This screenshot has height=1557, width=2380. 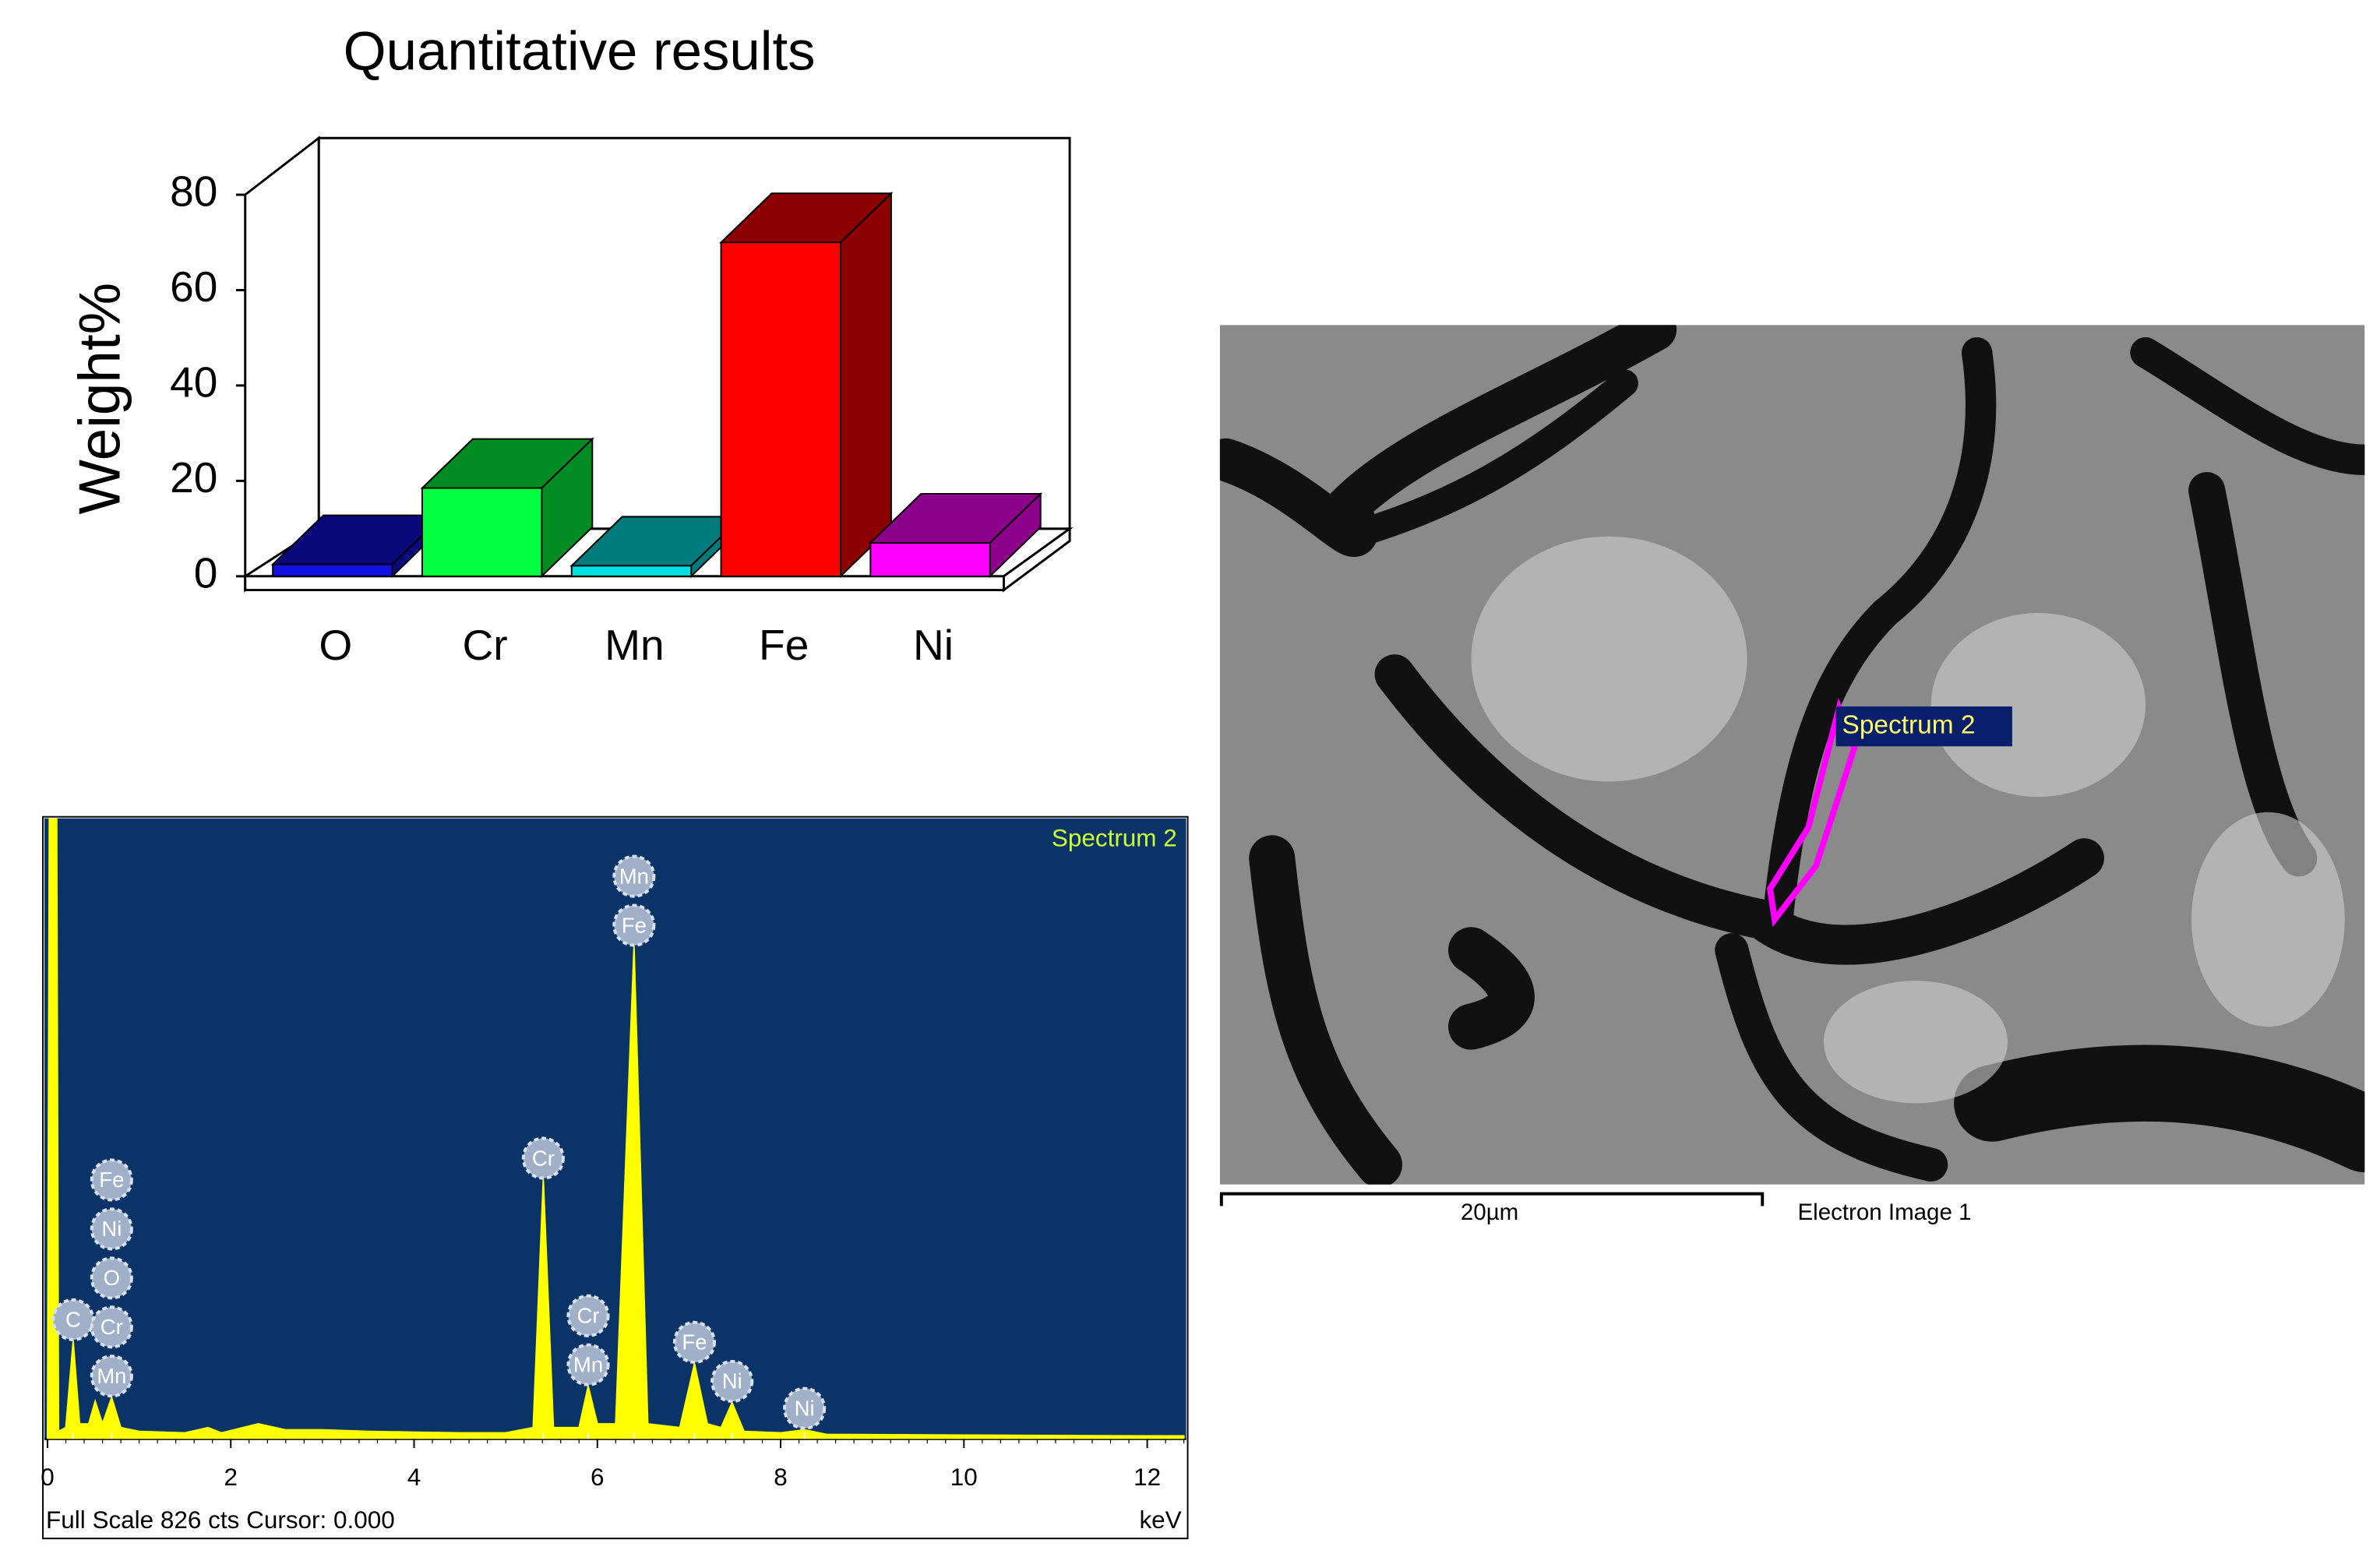 What do you see at coordinates (1489, 1212) in the screenshot?
I see `scale-bar-label: 20µm` at bounding box center [1489, 1212].